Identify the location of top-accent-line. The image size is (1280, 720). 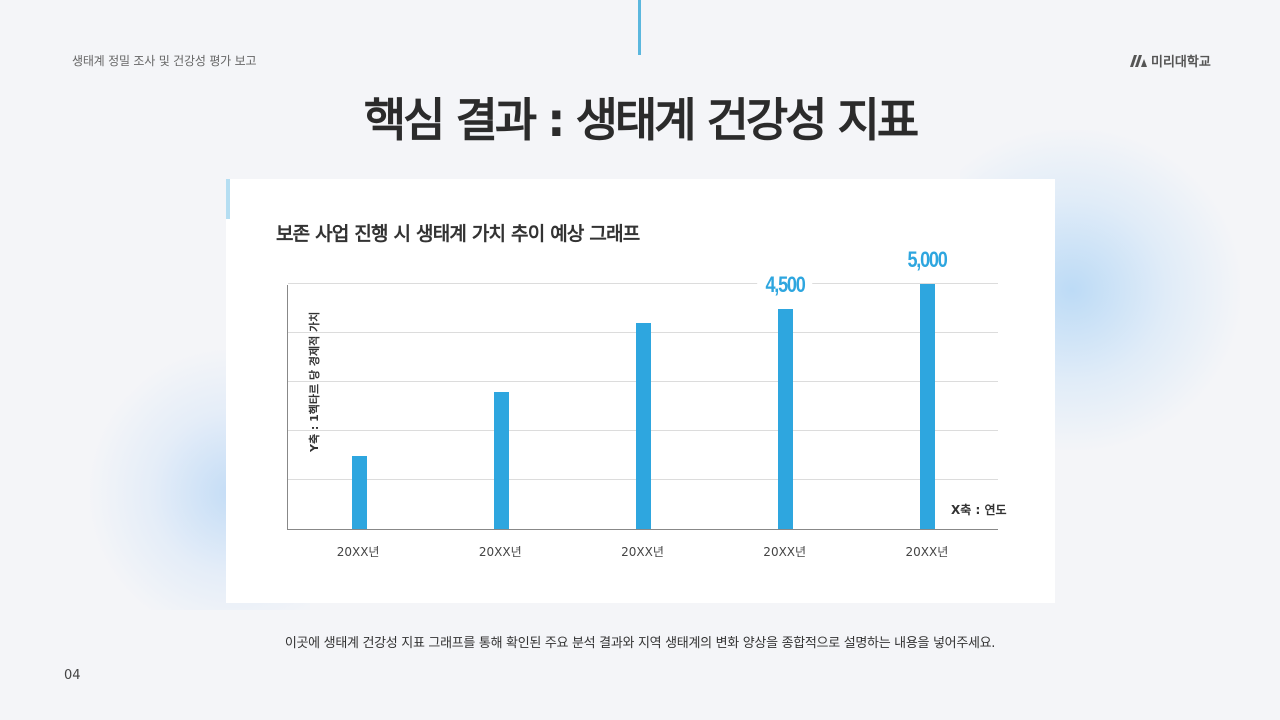
(639, 27).